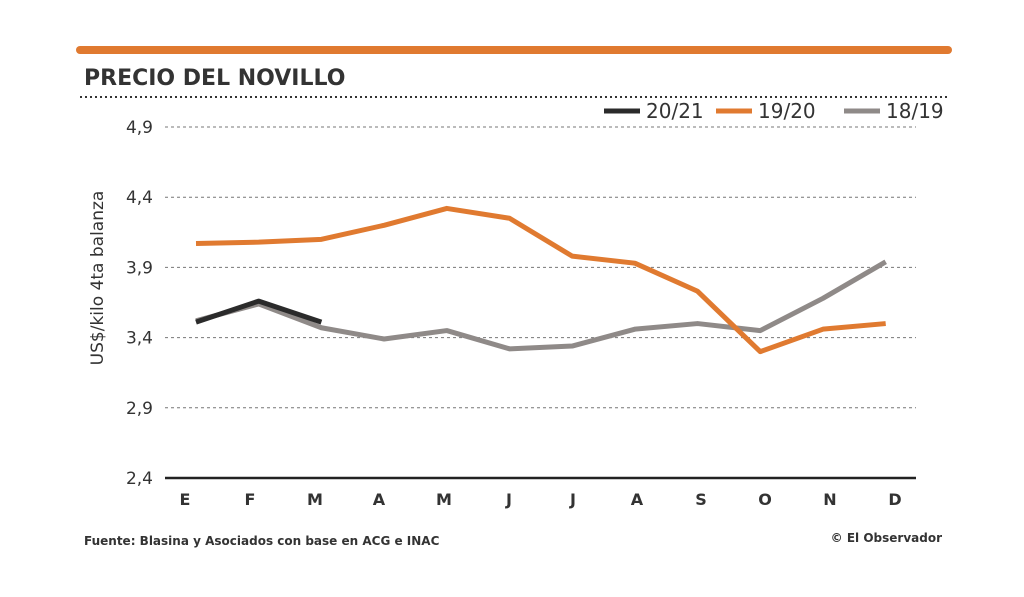  What do you see at coordinates (829, 499) in the screenshot?
I see `x-tick-label: N` at bounding box center [829, 499].